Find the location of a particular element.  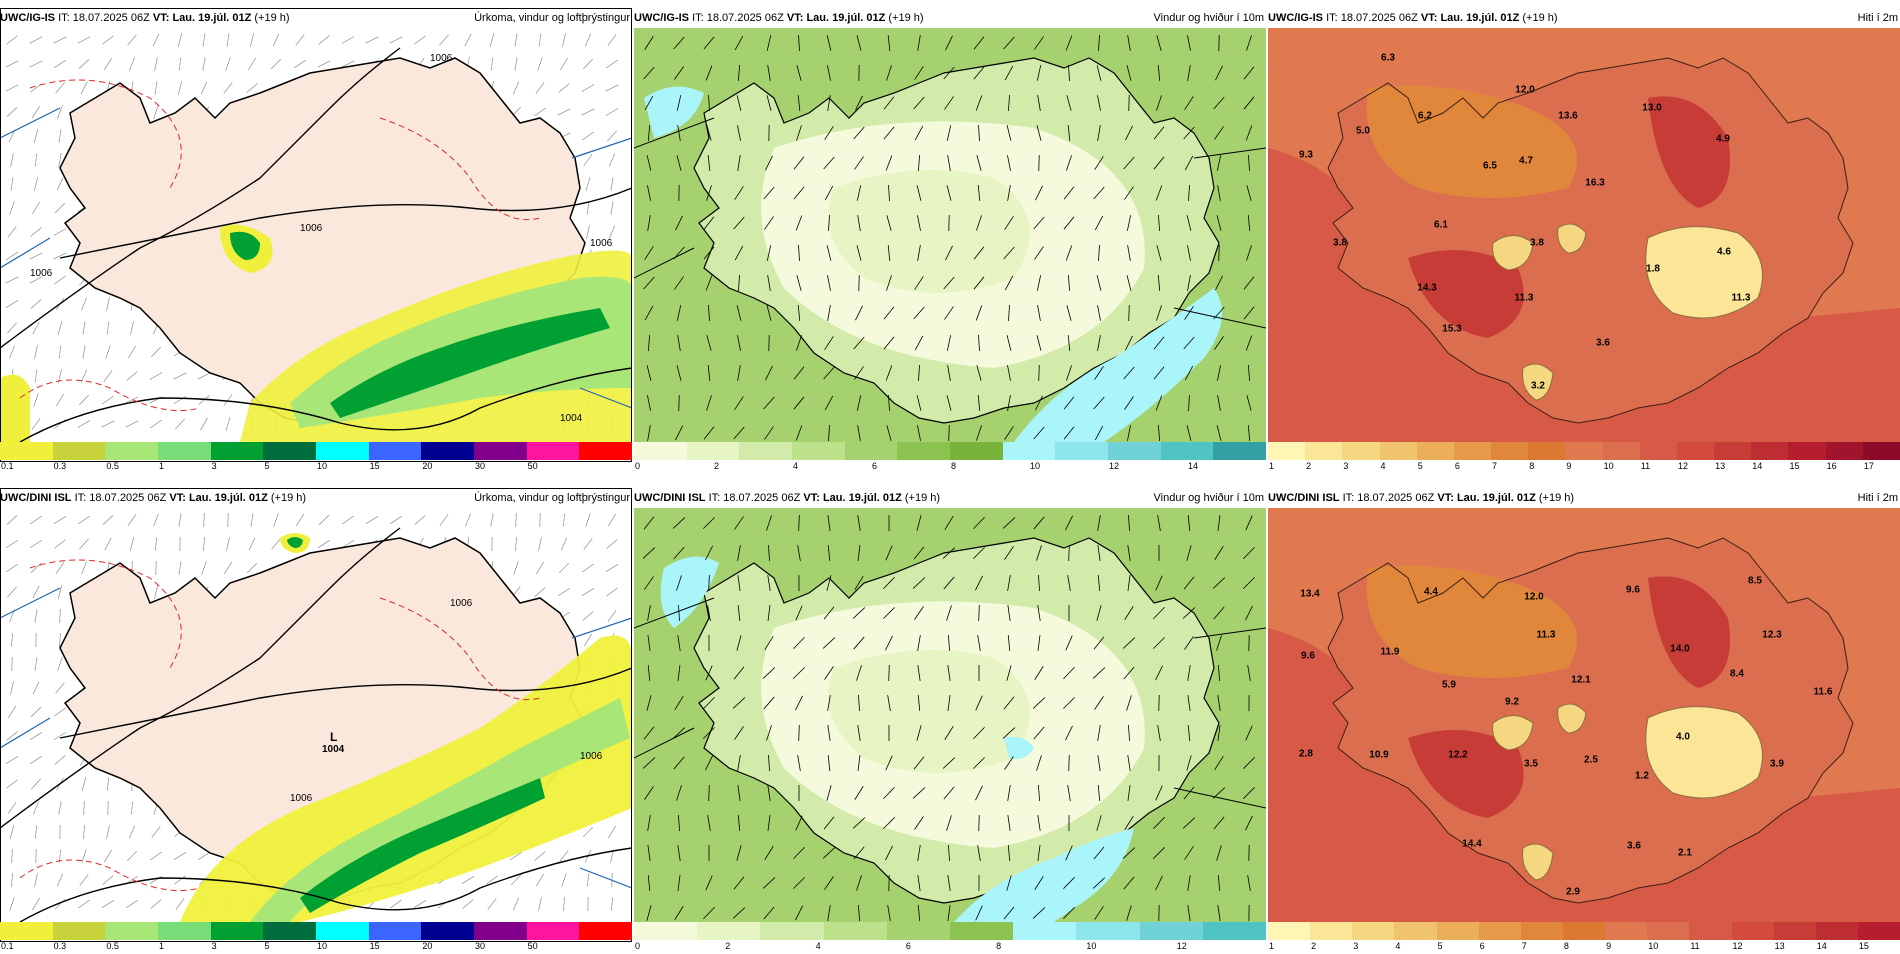

lead-time: (+19 h) is located at coordinates (922, 498).